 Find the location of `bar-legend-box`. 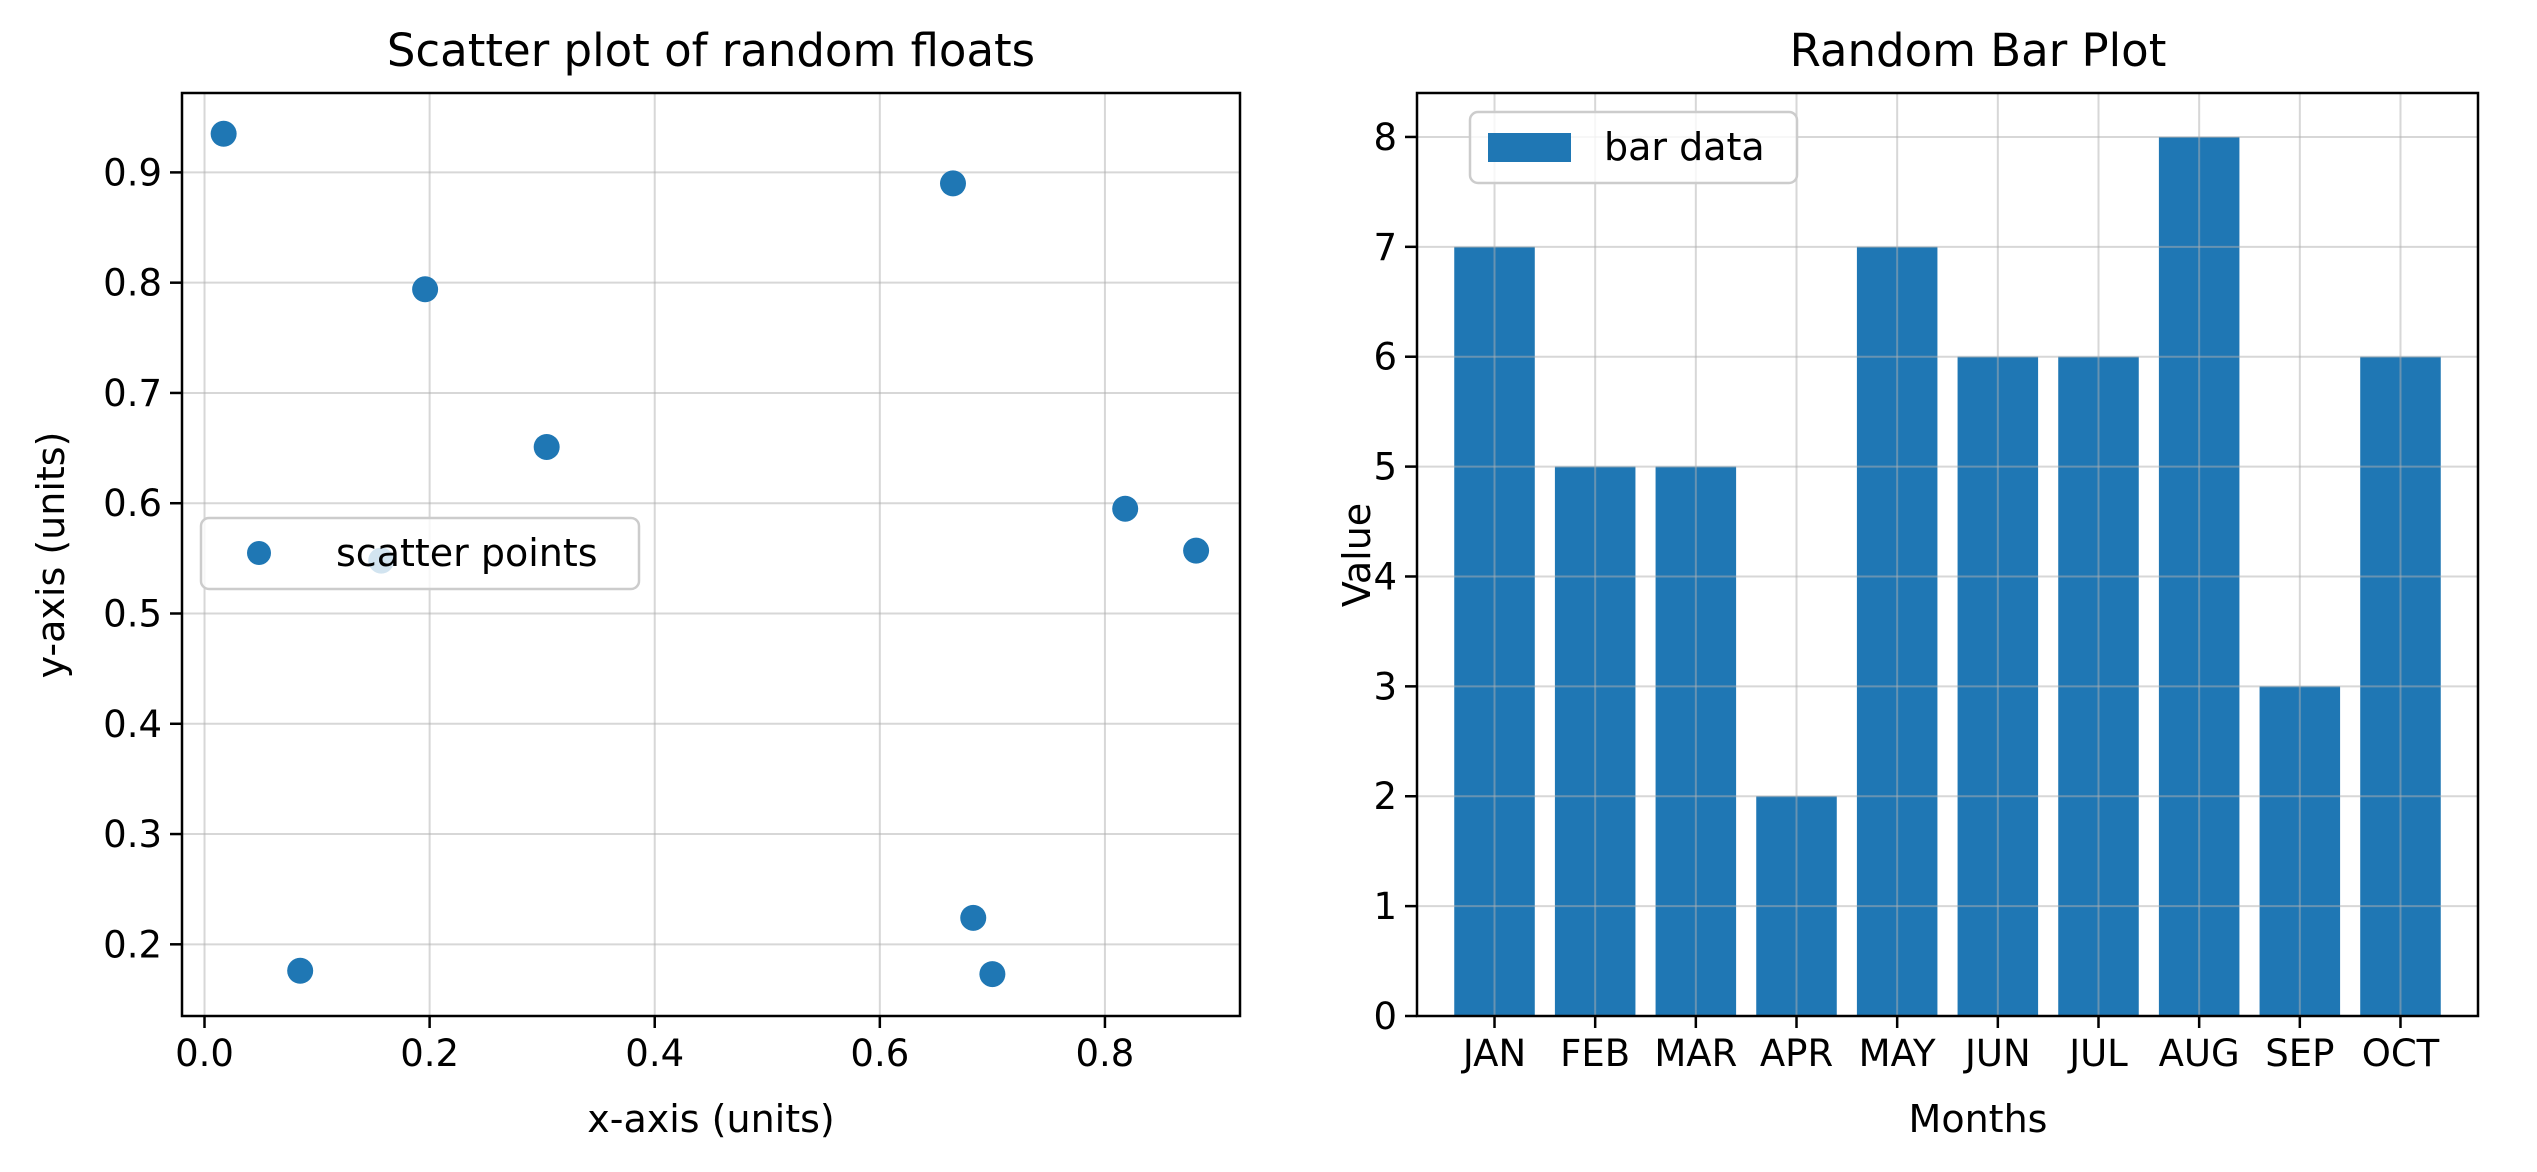

bar-legend-box is located at coordinates (1633, 147).